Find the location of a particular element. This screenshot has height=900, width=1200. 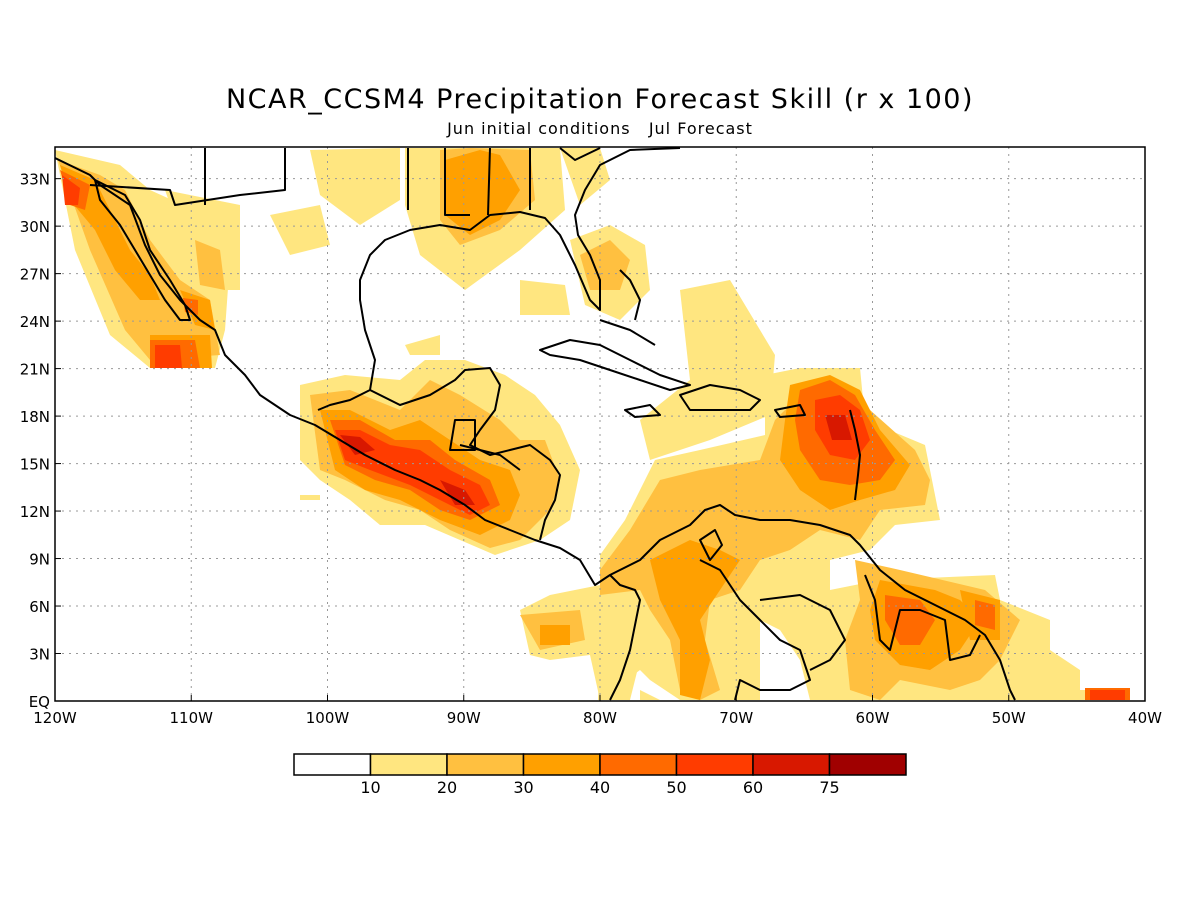

colorbar-tick-label: 10 is located at coordinates (370, 787).